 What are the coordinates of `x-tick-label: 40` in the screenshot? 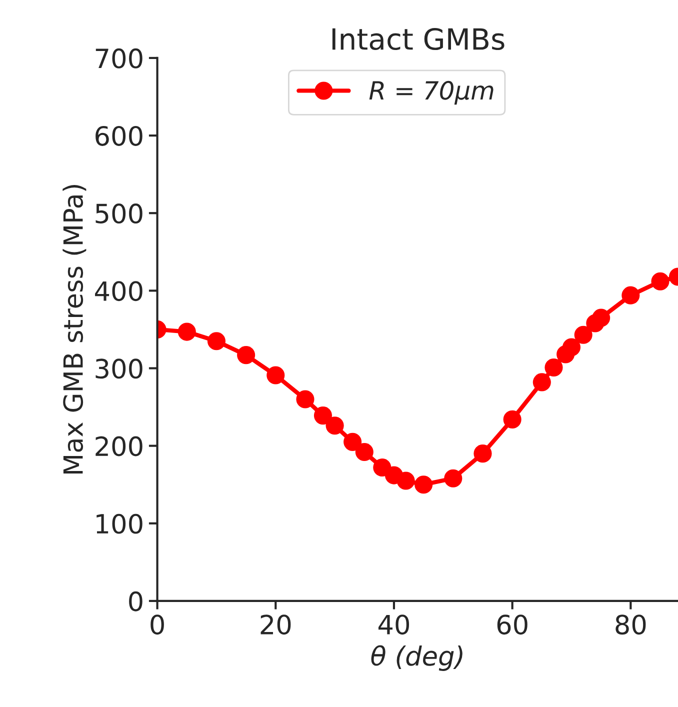 It's located at (394, 624).